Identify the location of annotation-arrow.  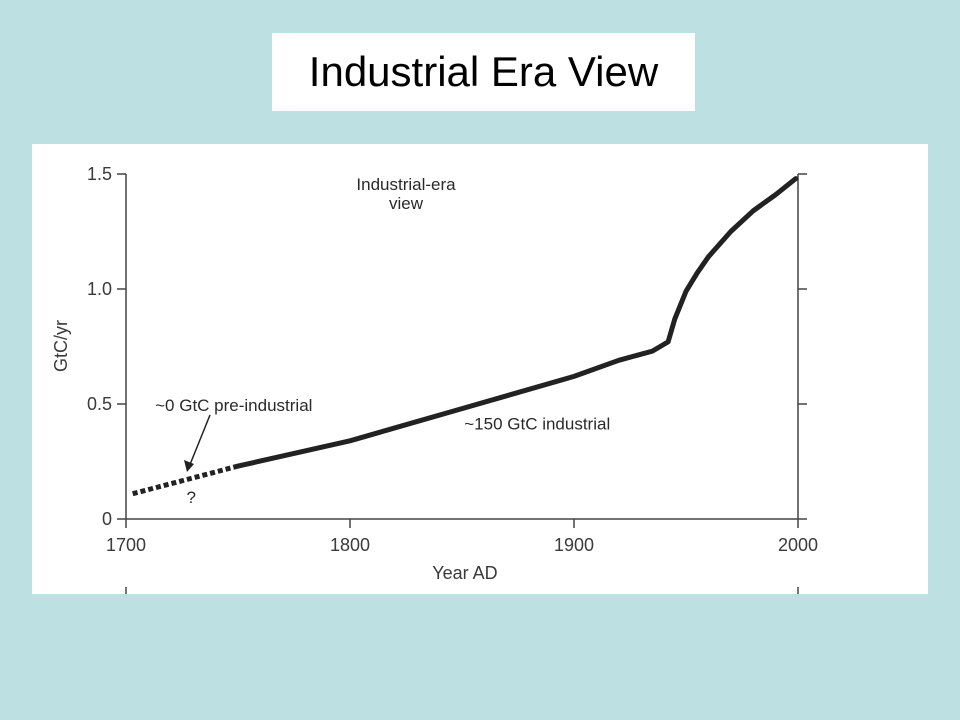
(199, 441).